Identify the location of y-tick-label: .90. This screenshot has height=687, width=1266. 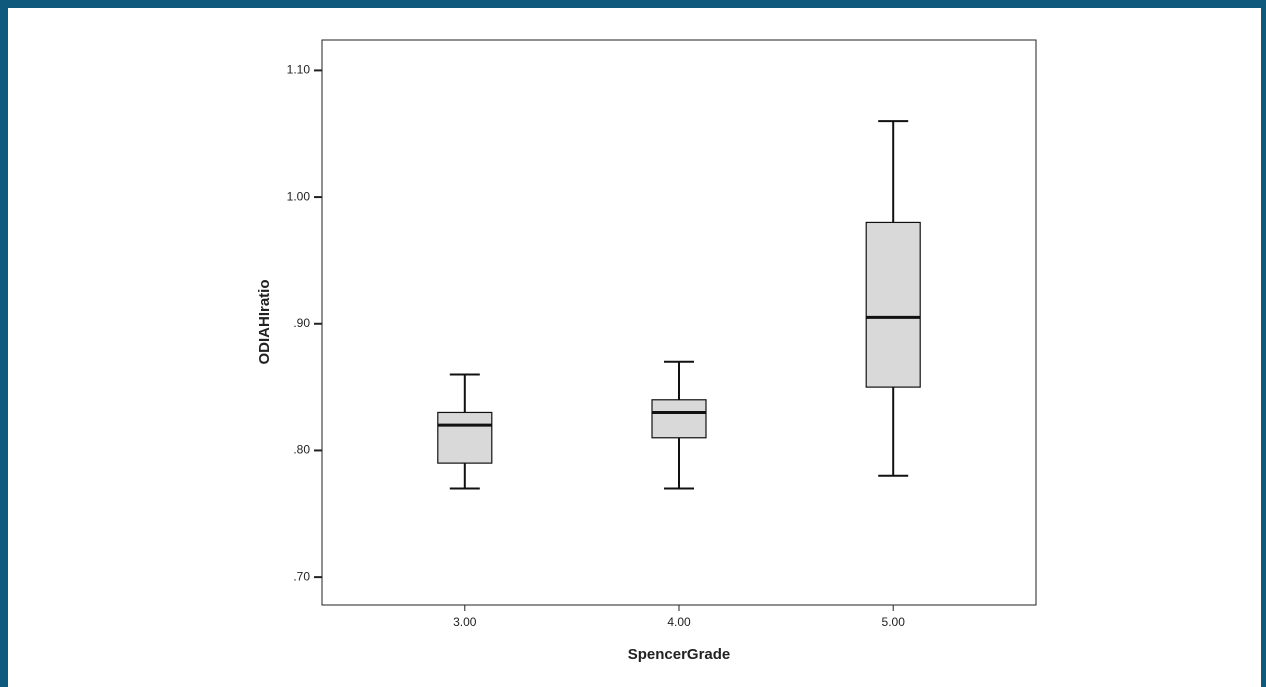
(301, 323).